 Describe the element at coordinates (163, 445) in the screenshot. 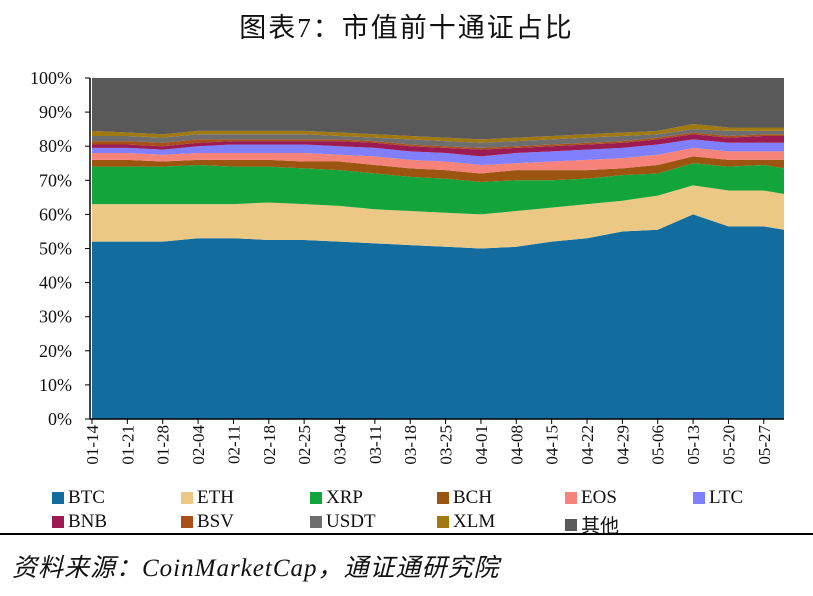

I see `x-tick-label: 01-28` at that location.